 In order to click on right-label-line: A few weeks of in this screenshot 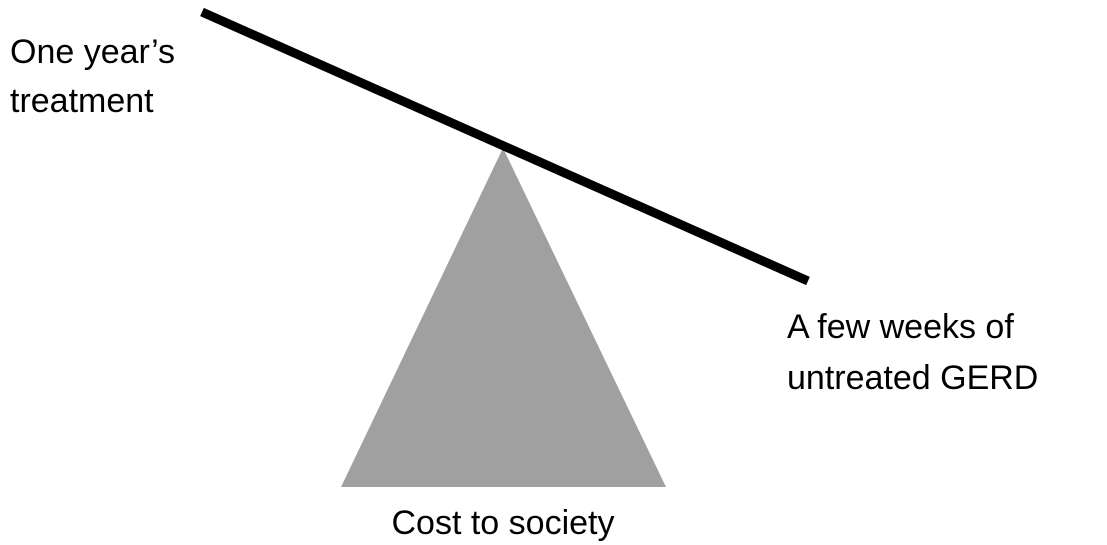, I will do `click(900, 327)`.